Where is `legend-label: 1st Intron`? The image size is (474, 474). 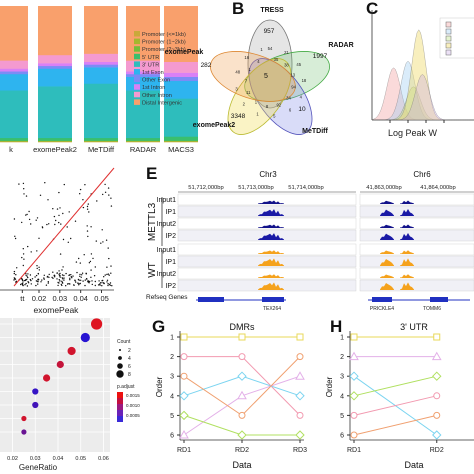
legend-label: 1st Intron is located at coordinates (153, 88).